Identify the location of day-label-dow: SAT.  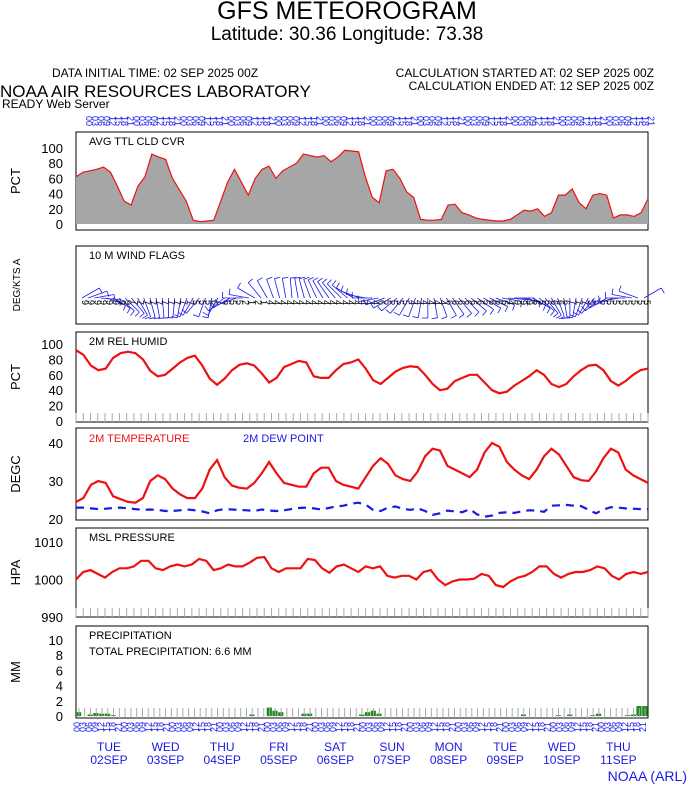
(335, 747).